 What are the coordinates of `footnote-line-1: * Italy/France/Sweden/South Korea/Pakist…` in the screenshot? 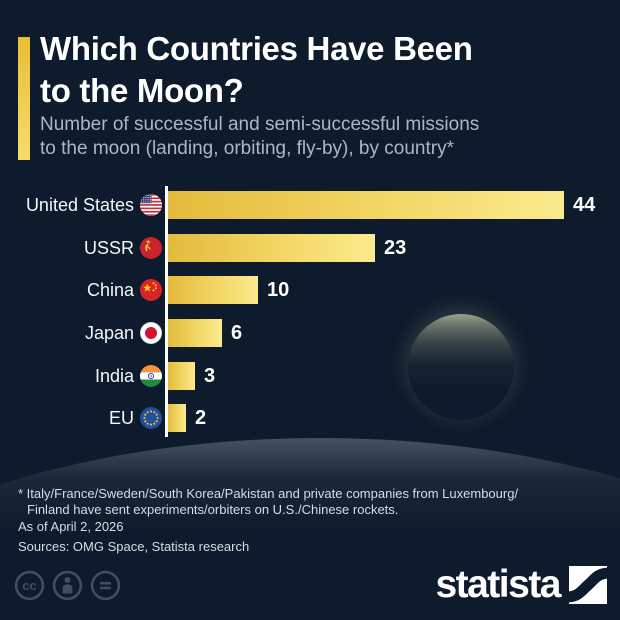 It's located at (268, 493).